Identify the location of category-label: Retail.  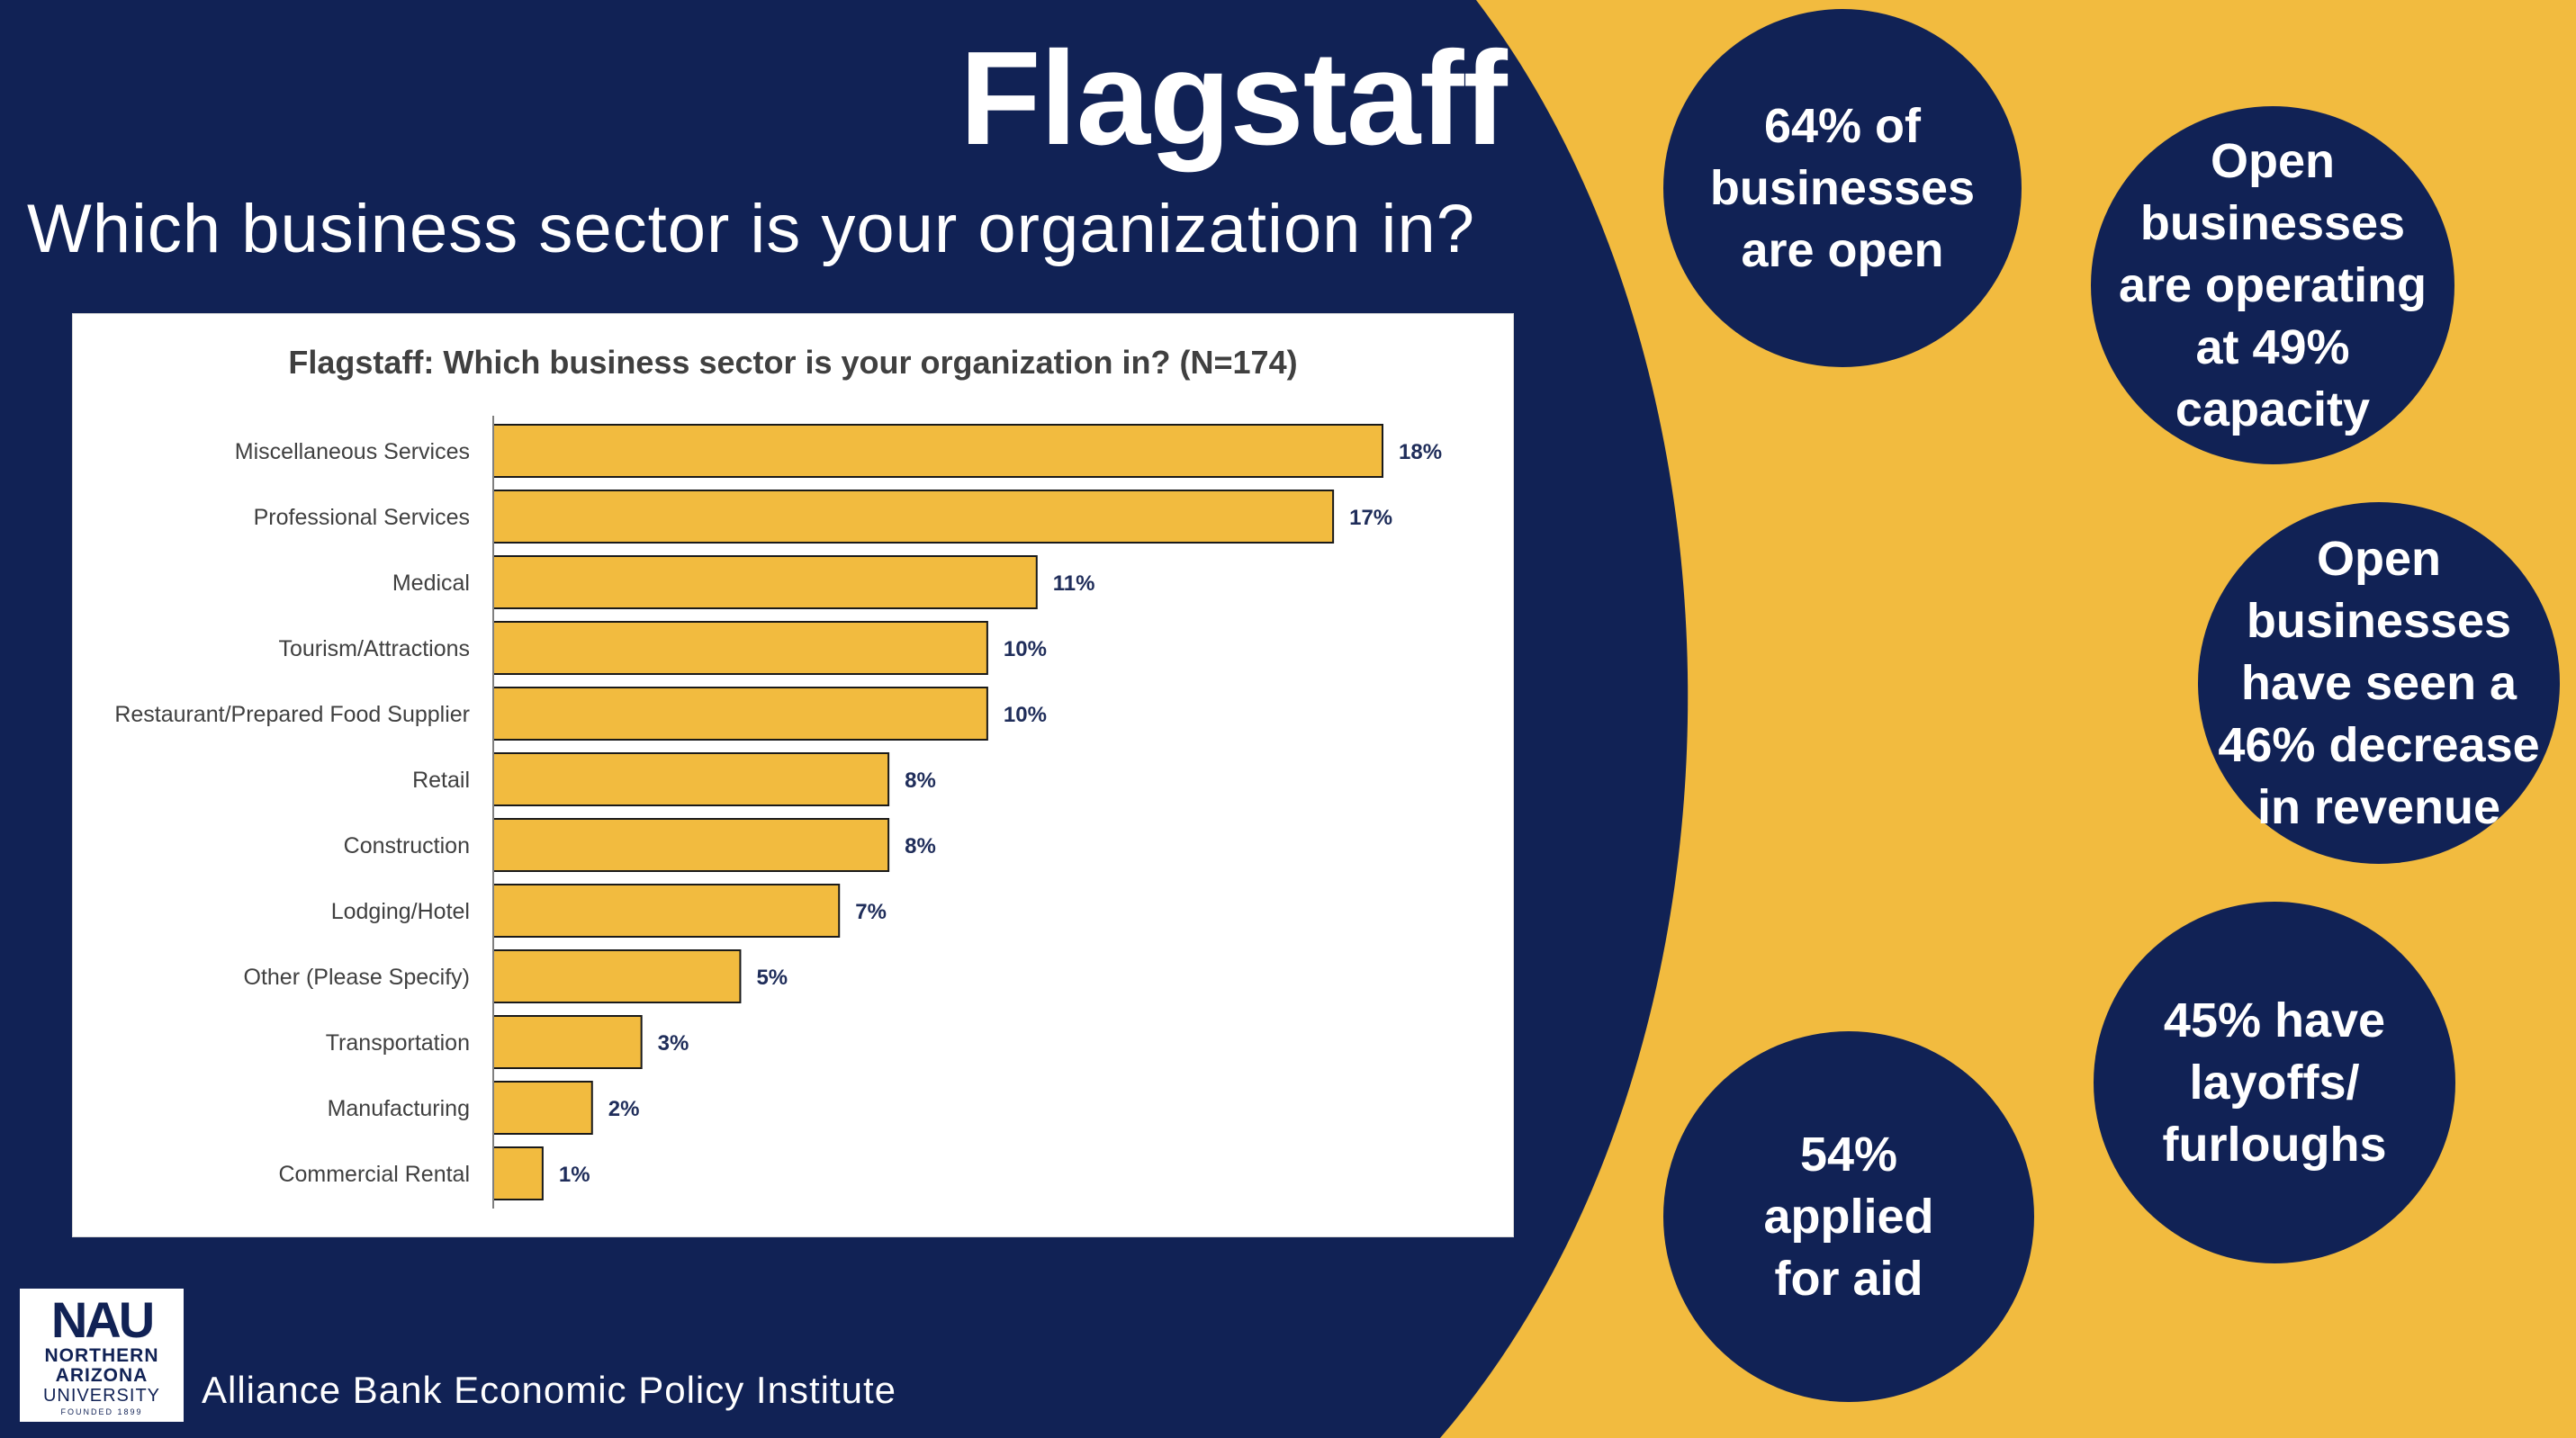
(441, 780).